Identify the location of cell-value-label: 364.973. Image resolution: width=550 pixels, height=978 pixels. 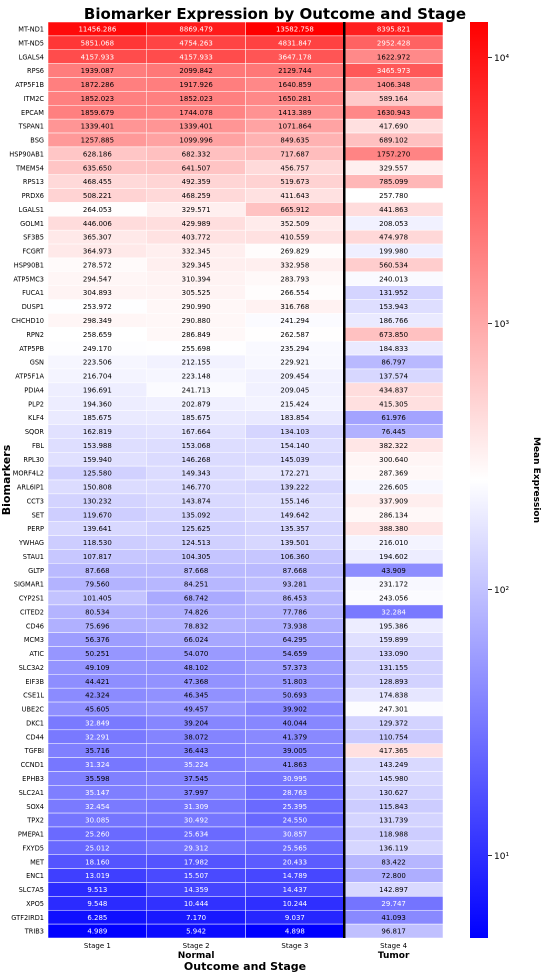
(97, 252).